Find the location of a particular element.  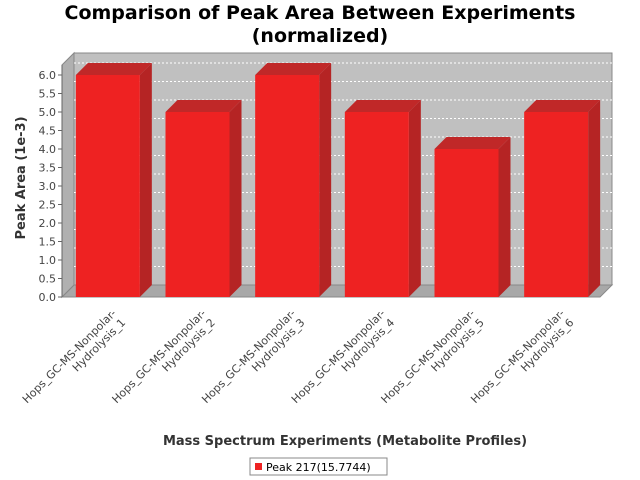

plot-side-wall is located at coordinates (68, 175).